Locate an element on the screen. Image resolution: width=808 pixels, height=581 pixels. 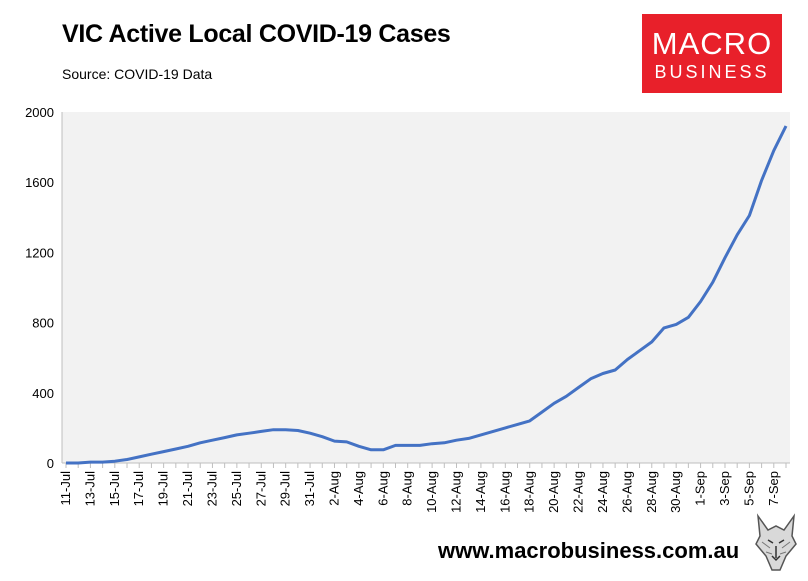
y-tick-label: 400 is located at coordinates (43, 393).